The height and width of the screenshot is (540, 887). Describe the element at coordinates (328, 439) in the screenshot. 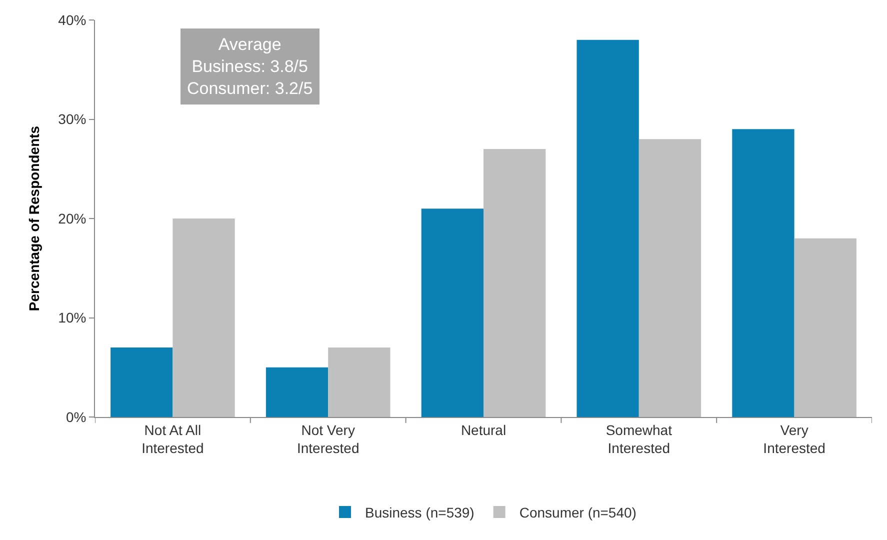

I see `x-tick-label: Not Very Interested` at that location.